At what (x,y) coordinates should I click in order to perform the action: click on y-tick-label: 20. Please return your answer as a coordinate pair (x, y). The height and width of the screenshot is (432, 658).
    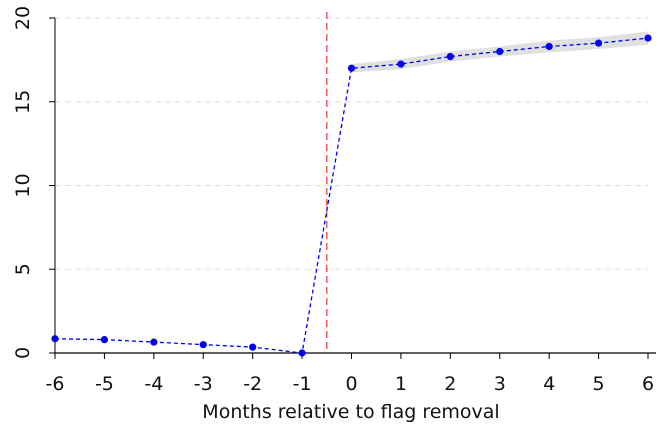
    Looking at the image, I should click on (23, 18).